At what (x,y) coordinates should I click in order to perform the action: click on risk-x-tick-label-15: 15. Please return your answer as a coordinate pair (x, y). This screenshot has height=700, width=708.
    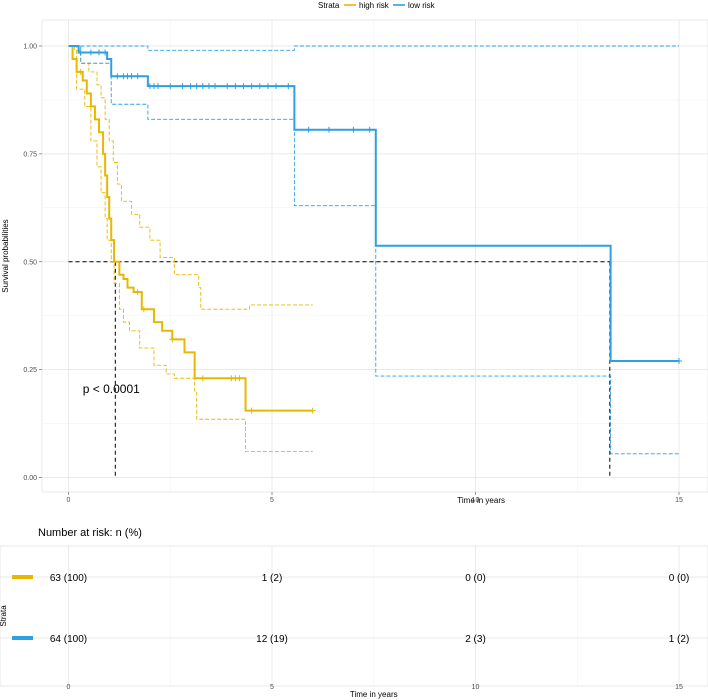
    Looking at the image, I should click on (679, 687).